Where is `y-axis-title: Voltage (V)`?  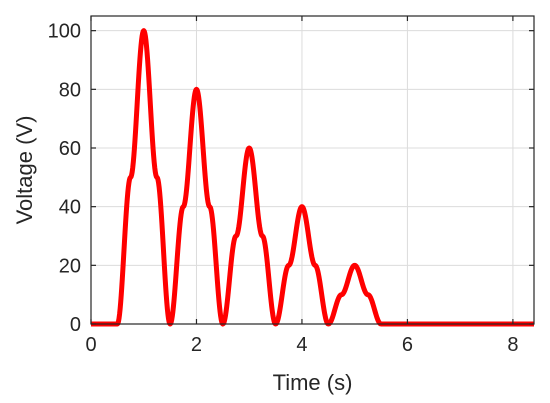
y-axis-title: Voltage (V) is located at coordinates (24, 170).